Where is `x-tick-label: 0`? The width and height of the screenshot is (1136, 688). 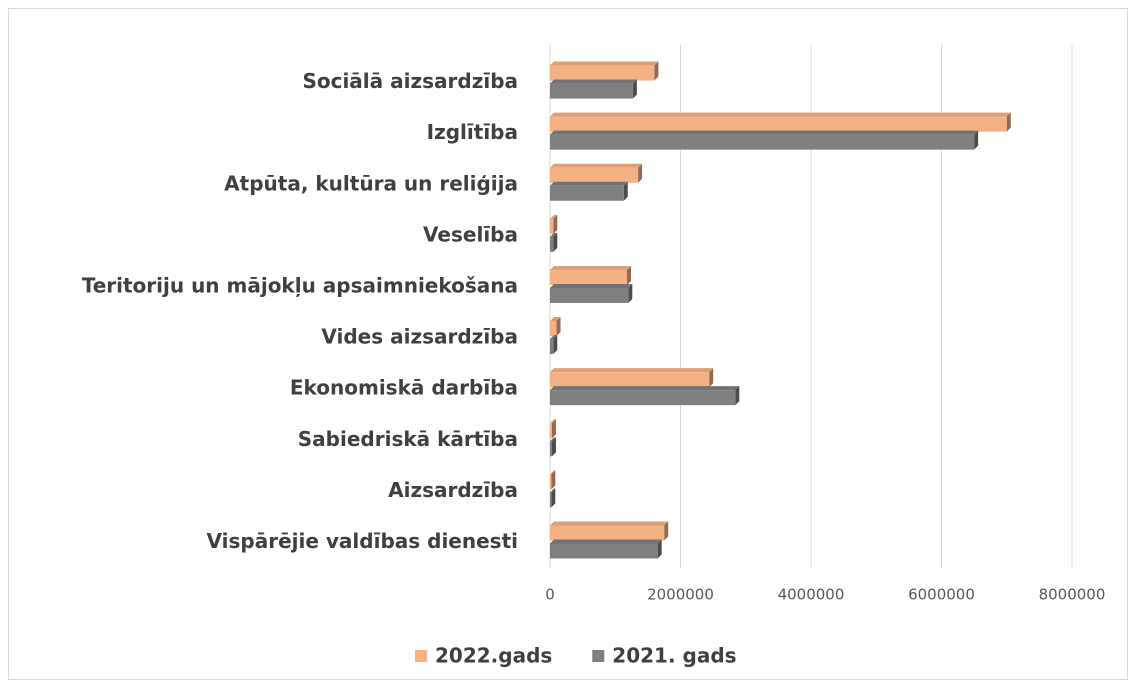 x-tick-label: 0 is located at coordinates (550, 595).